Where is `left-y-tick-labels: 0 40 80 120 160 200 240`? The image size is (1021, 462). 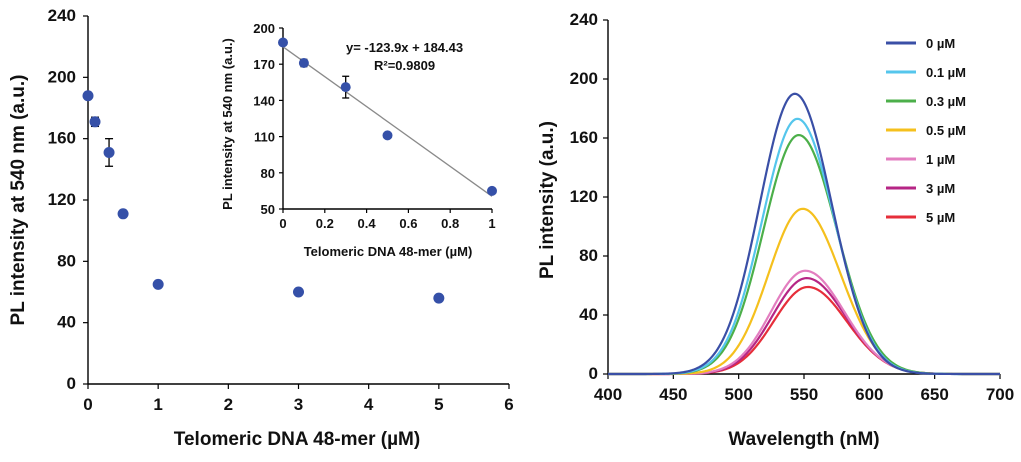 left-y-tick-labels: 0 40 80 120 160 200 240 is located at coordinates (68, 199).